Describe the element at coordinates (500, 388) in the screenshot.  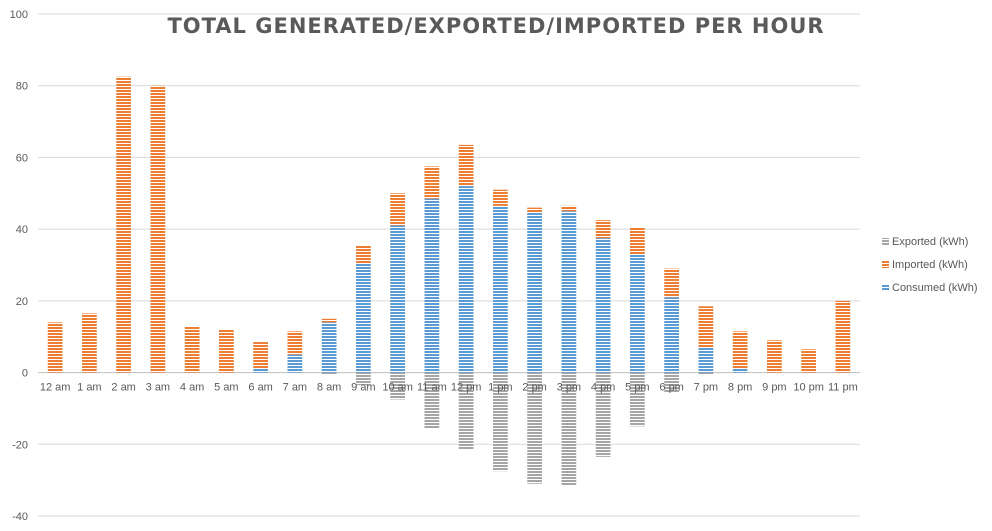
I see `x-tick-label: 1 pm` at that location.